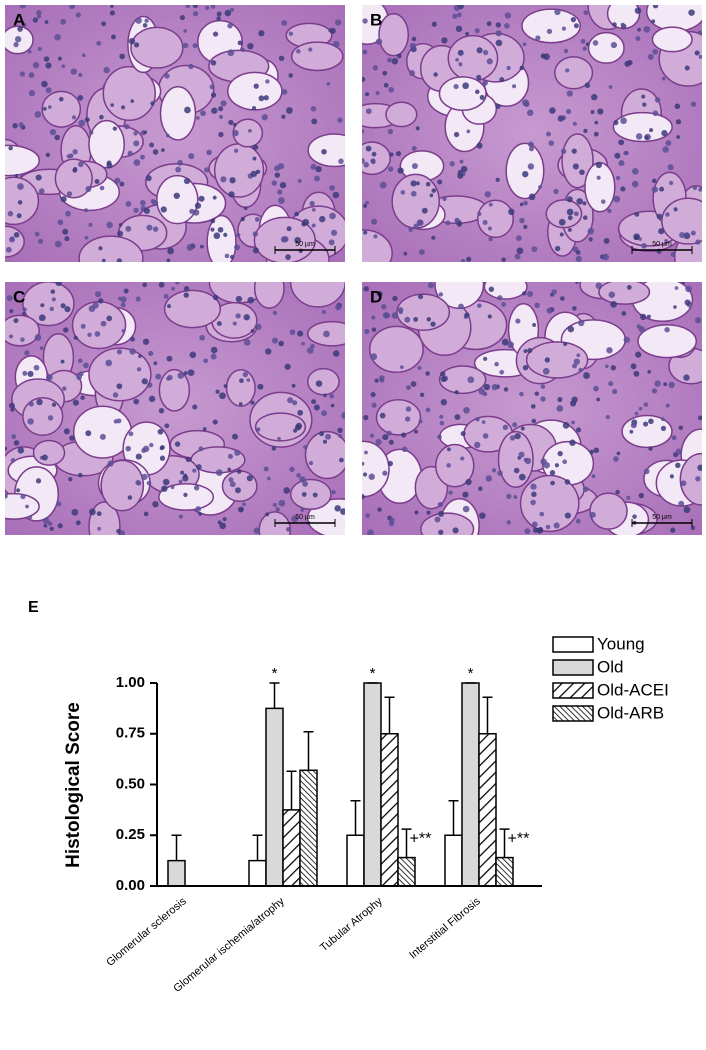  I want to click on y-axis-label: Histological Score, so click(73, 785).